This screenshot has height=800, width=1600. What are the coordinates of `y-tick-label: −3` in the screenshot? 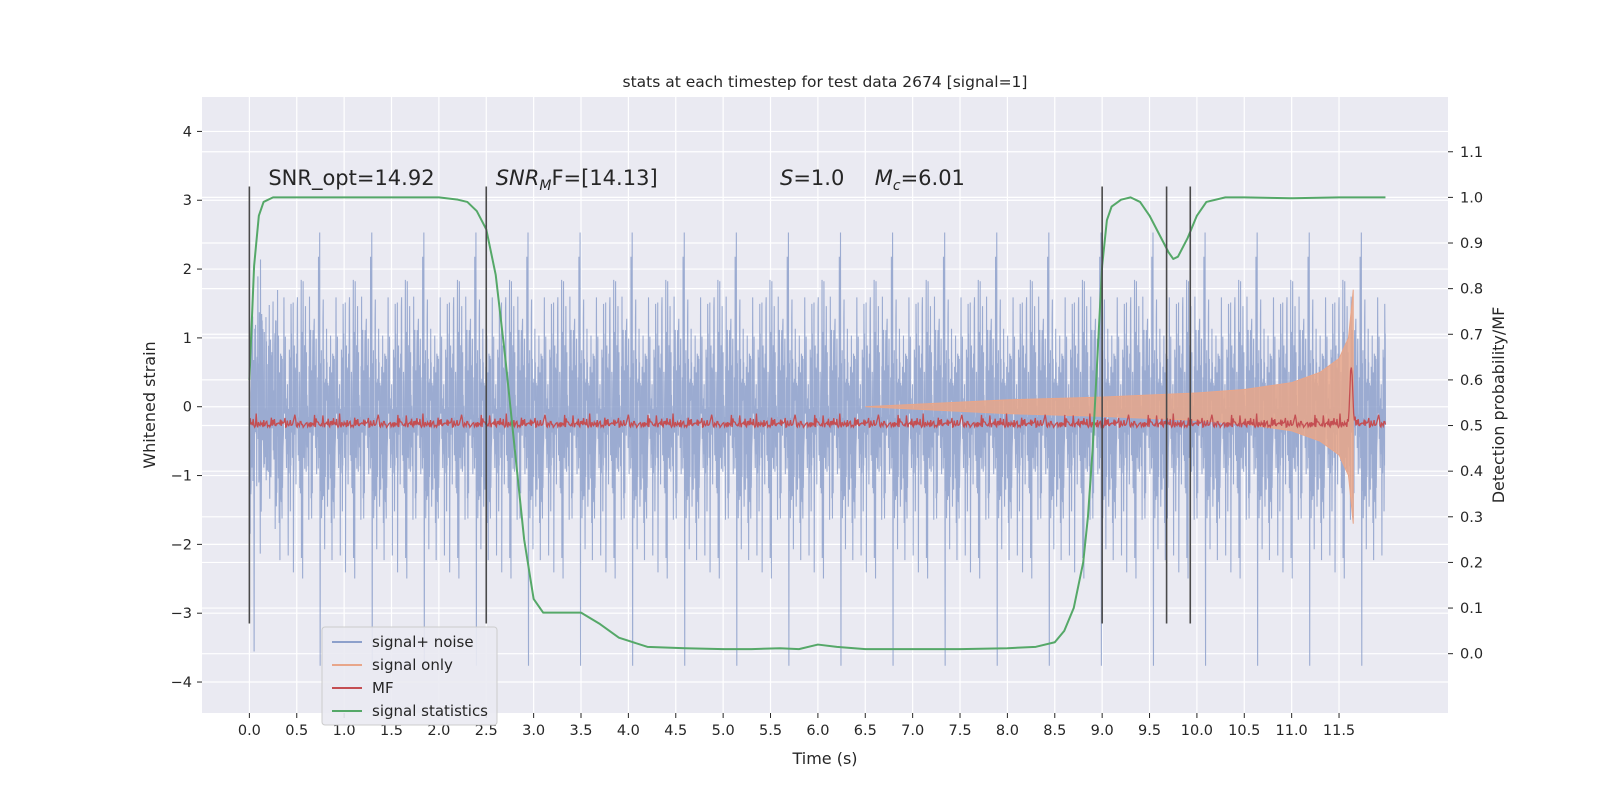 It's located at (181, 614).